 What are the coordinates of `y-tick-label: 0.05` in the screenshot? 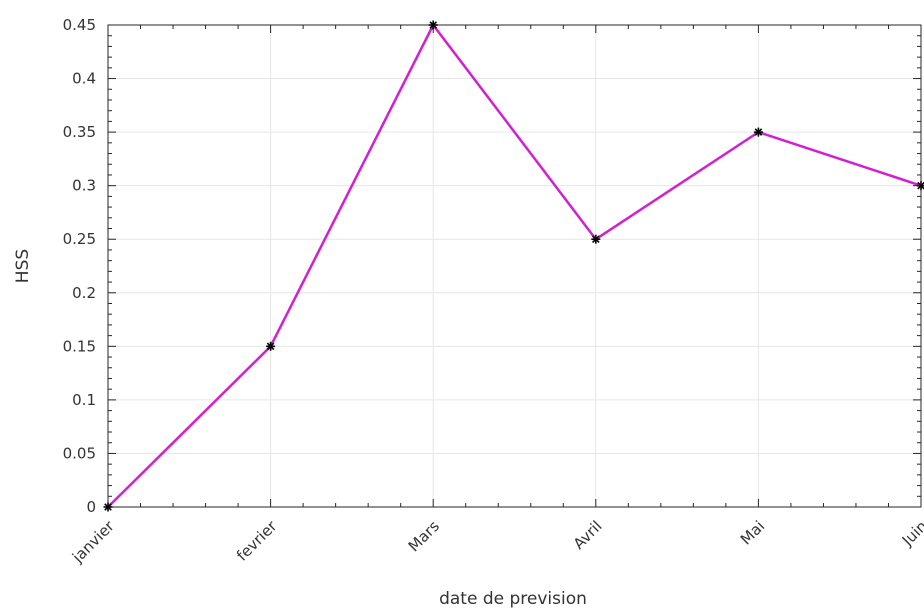 It's located at (79, 453).